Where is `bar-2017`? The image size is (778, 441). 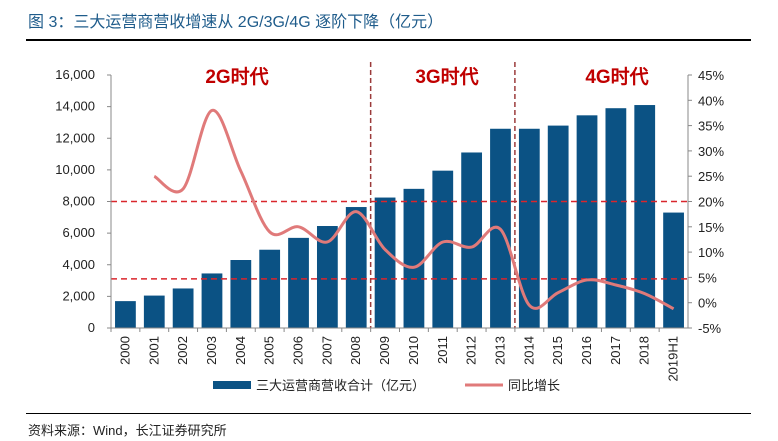
bar-2017 is located at coordinates (616, 218).